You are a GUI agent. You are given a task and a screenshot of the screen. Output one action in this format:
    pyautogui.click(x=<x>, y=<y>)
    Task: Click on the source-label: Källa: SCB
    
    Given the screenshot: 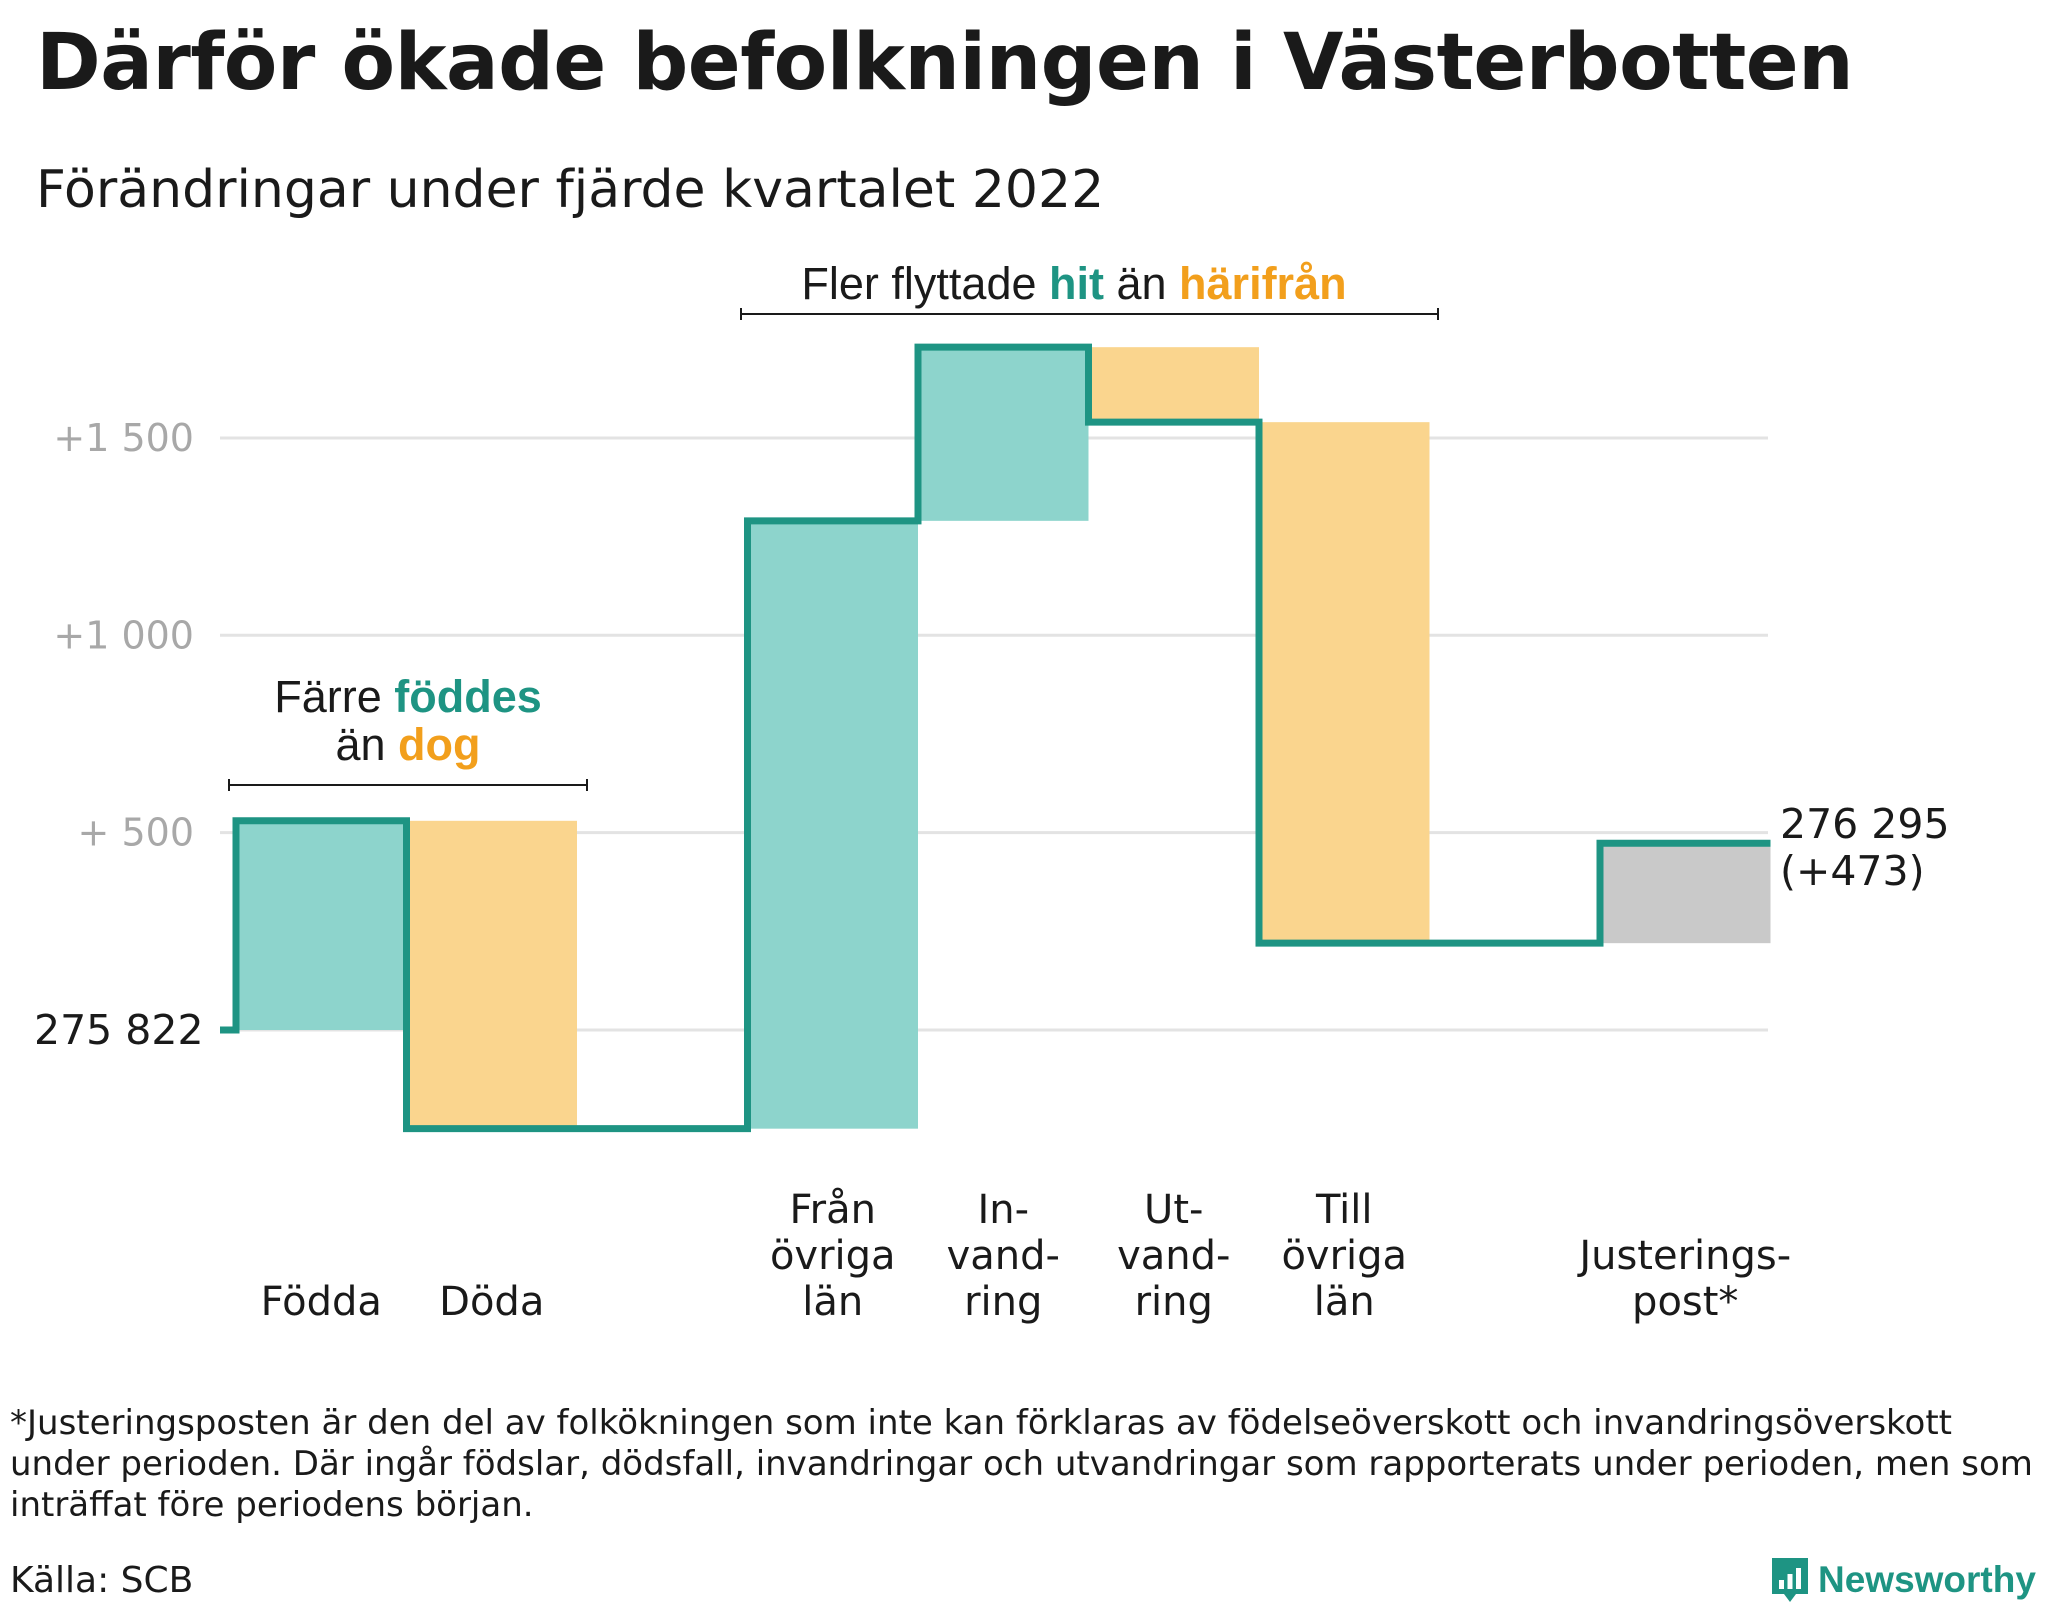 What is the action you would take?
    pyautogui.click(x=102, y=1580)
    